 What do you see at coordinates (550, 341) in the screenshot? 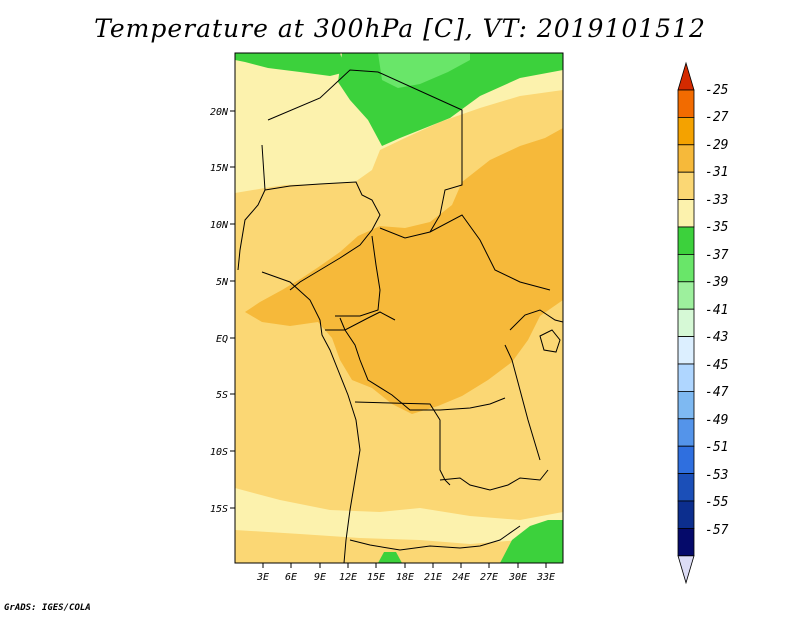
I see `lake-victoria` at bounding box center [550, 341].